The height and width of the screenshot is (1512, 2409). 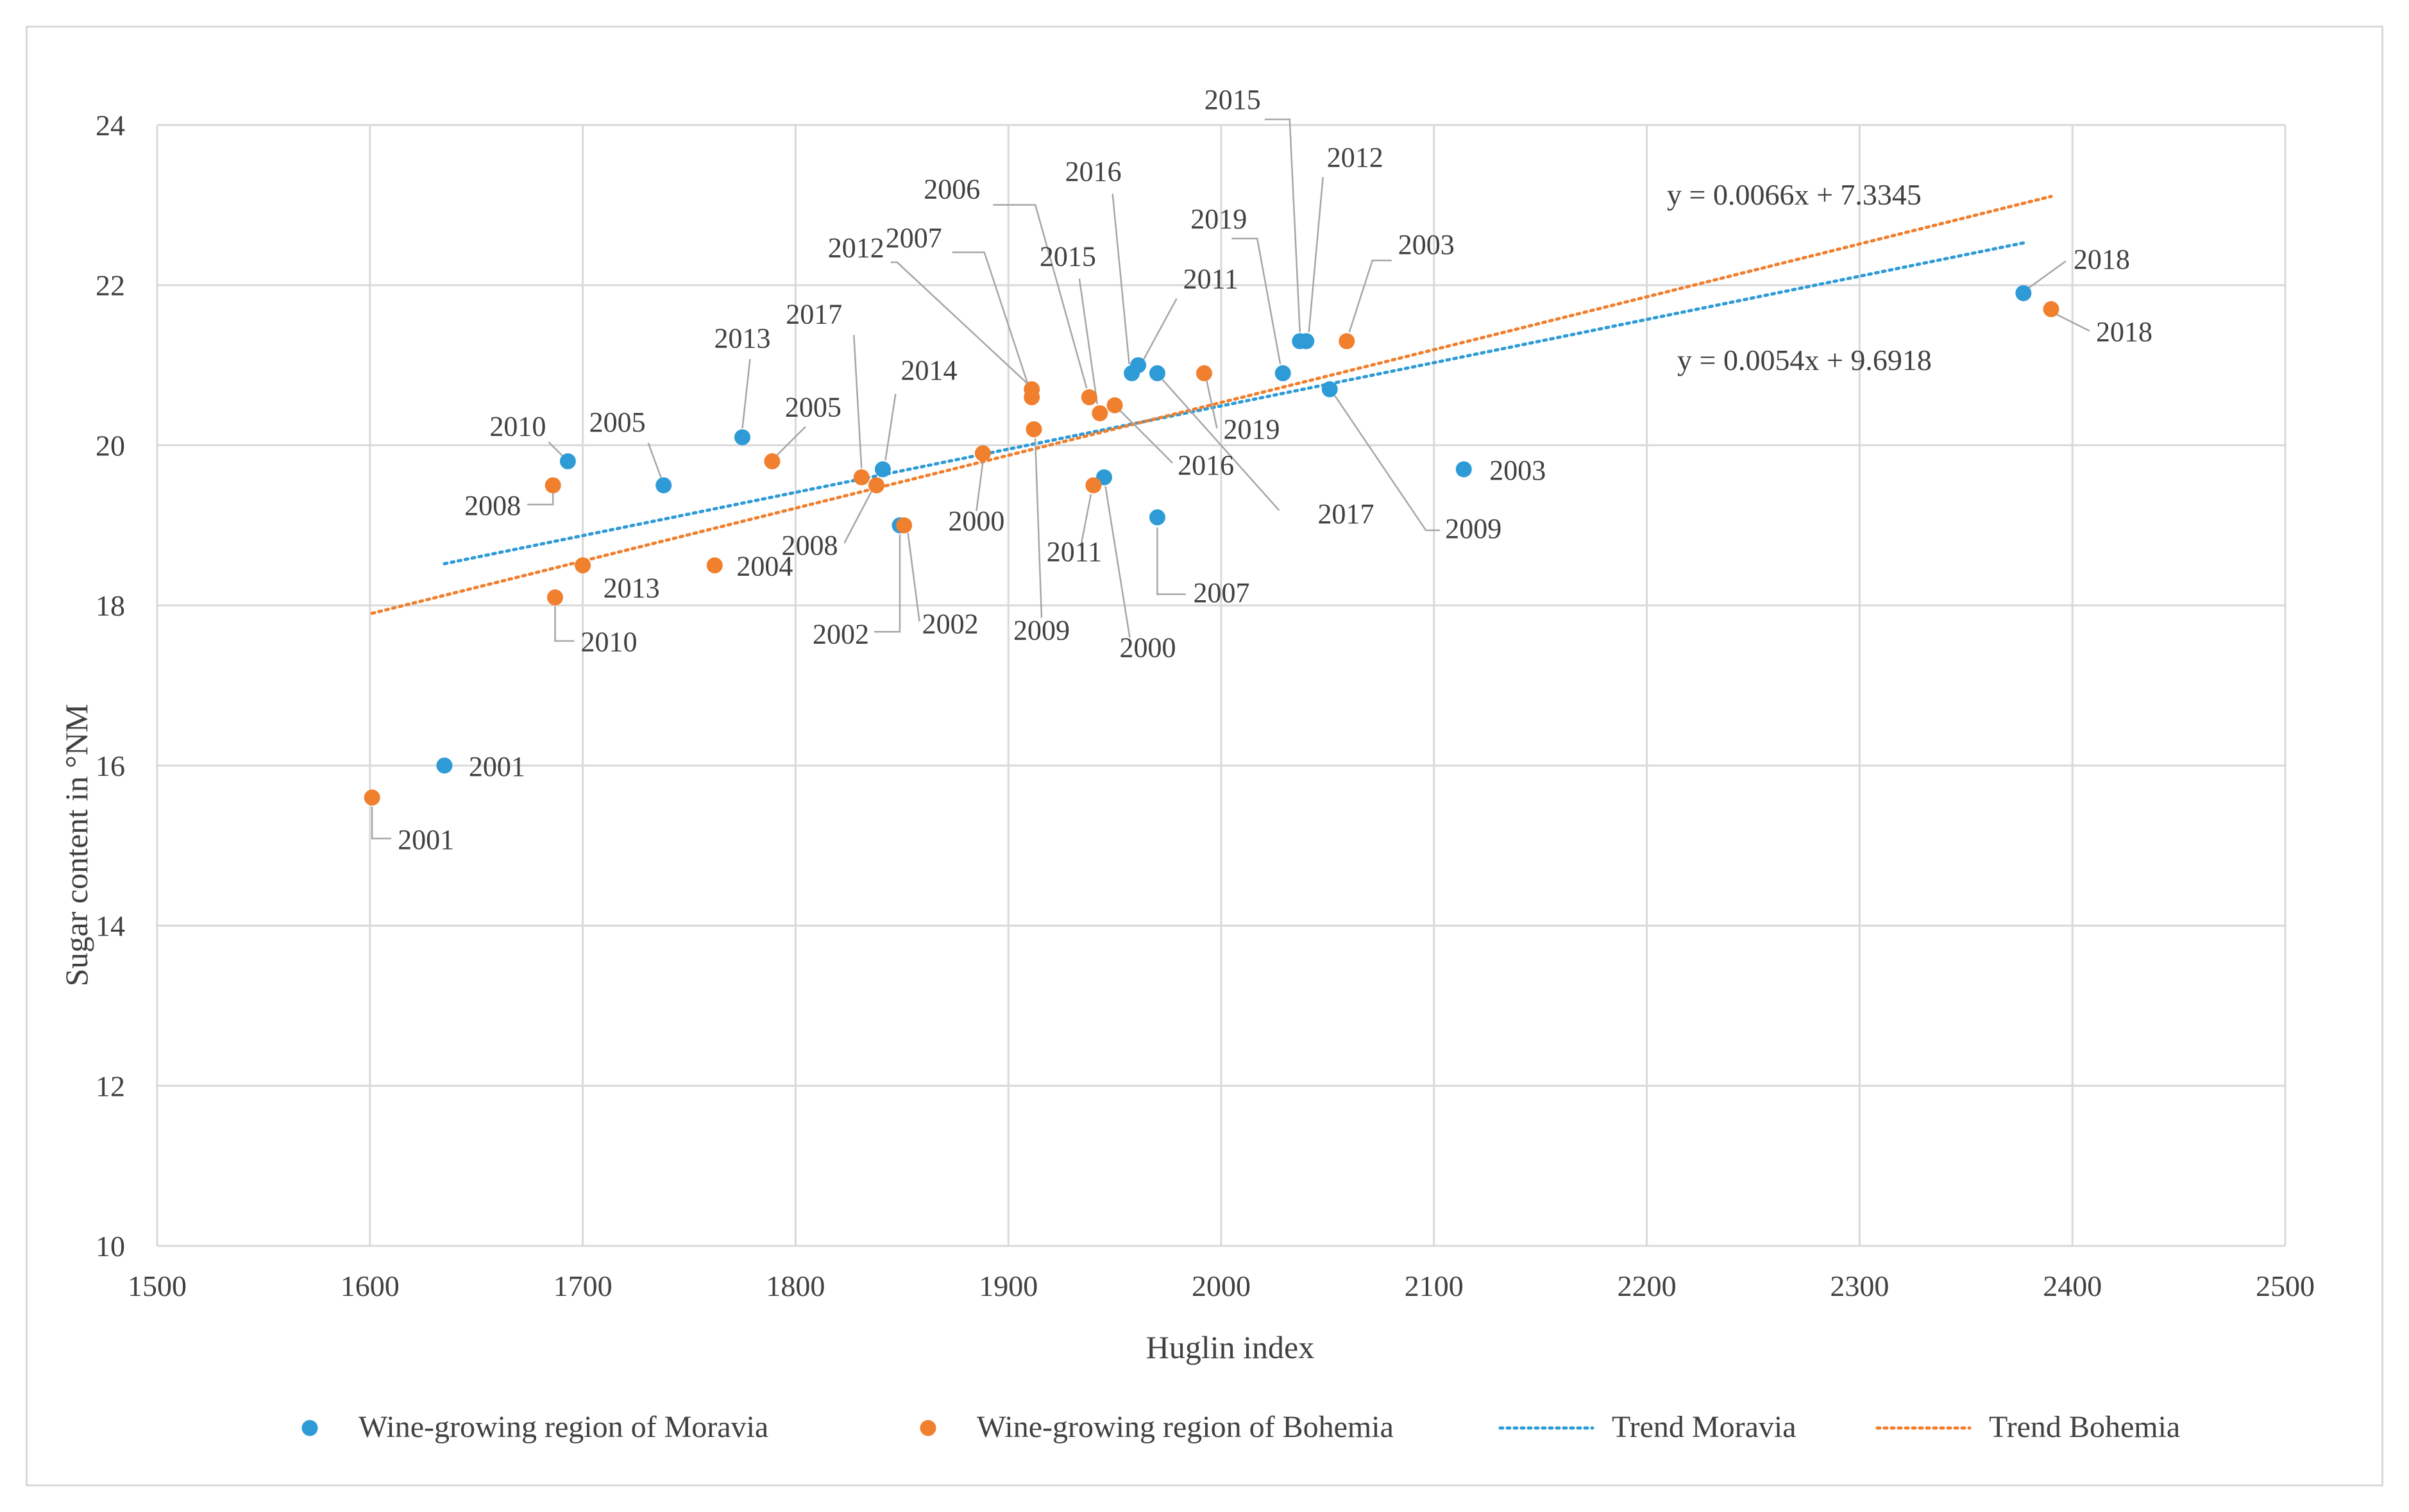 I want to click on trend-equation-moravia: y = 0.0054x + 9.6918, so click(x=1805, y=360).